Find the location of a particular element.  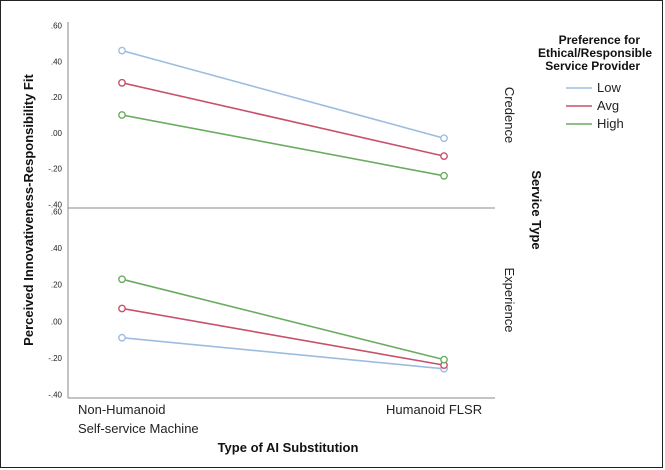

series-line-credence-low is located at coordinates (283, 94).